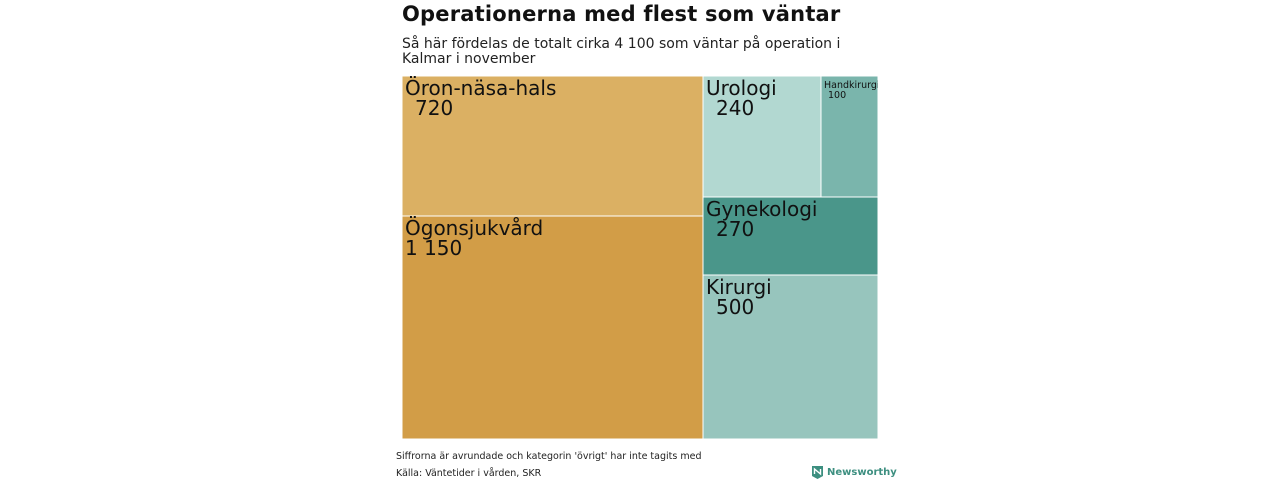  Describe the element at coordinates (741, 88) in the screenshot. I see `treemap-label: Urologi` at that location.